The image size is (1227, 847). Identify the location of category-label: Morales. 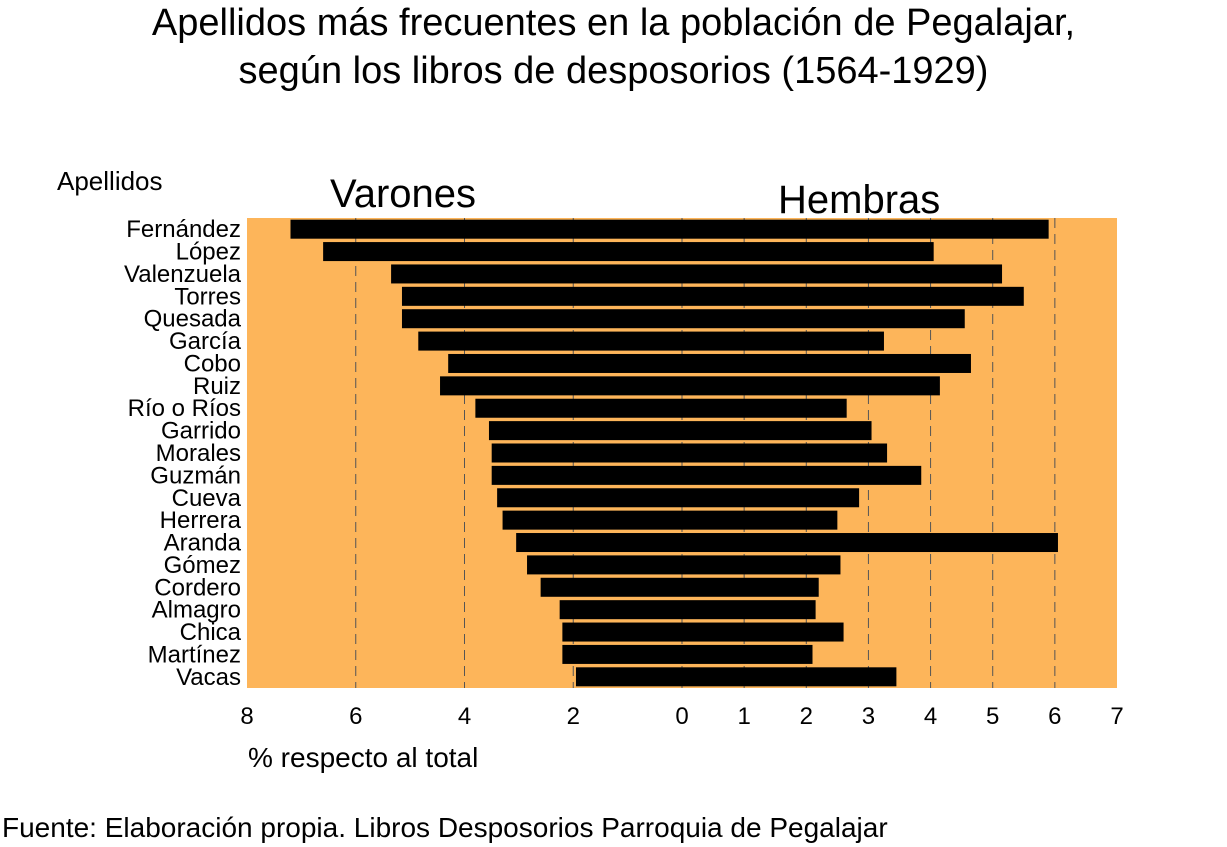
(198, 453).